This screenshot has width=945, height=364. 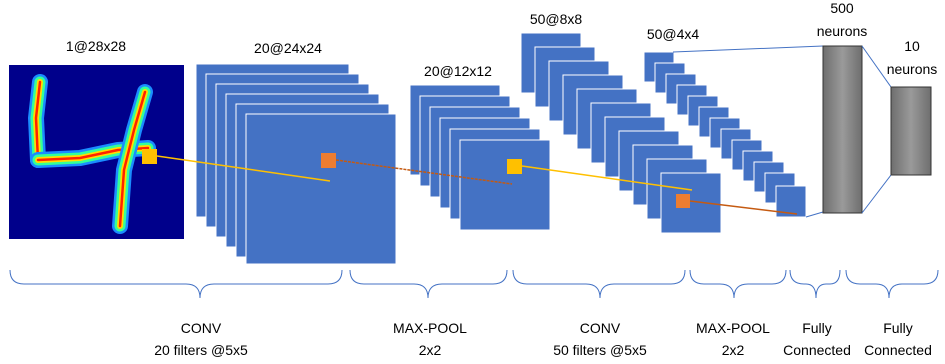 I want to click on op-conv2-detail: 50 filters @5x5, so click(x=600, y=350).